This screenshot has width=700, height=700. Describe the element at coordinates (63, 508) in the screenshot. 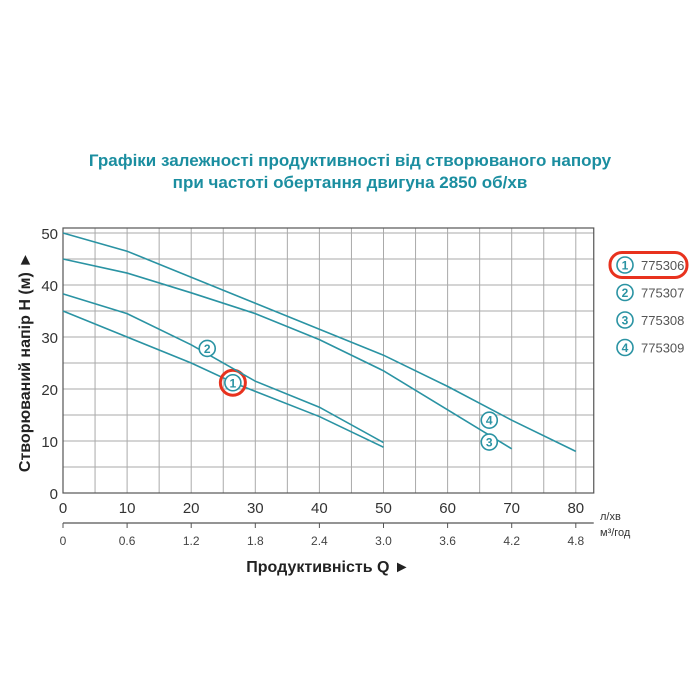

I see `x-tick-label: 0` at that location.